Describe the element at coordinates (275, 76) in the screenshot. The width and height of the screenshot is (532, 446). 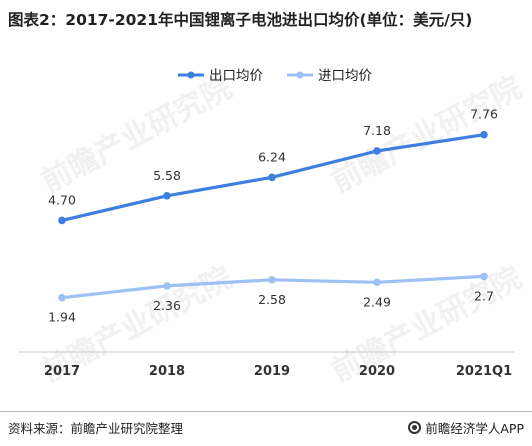
I see `legend: 出口均价 进口均价` at that location.